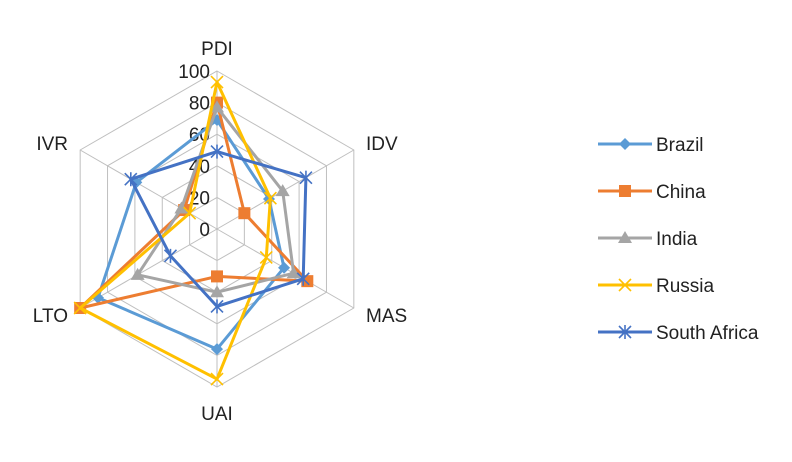 The image size is (792, 462). What do you see at coordinates (648, 239) in the screenshot?
I see `legend-entry-india: India` at bounding box center [648, 239].